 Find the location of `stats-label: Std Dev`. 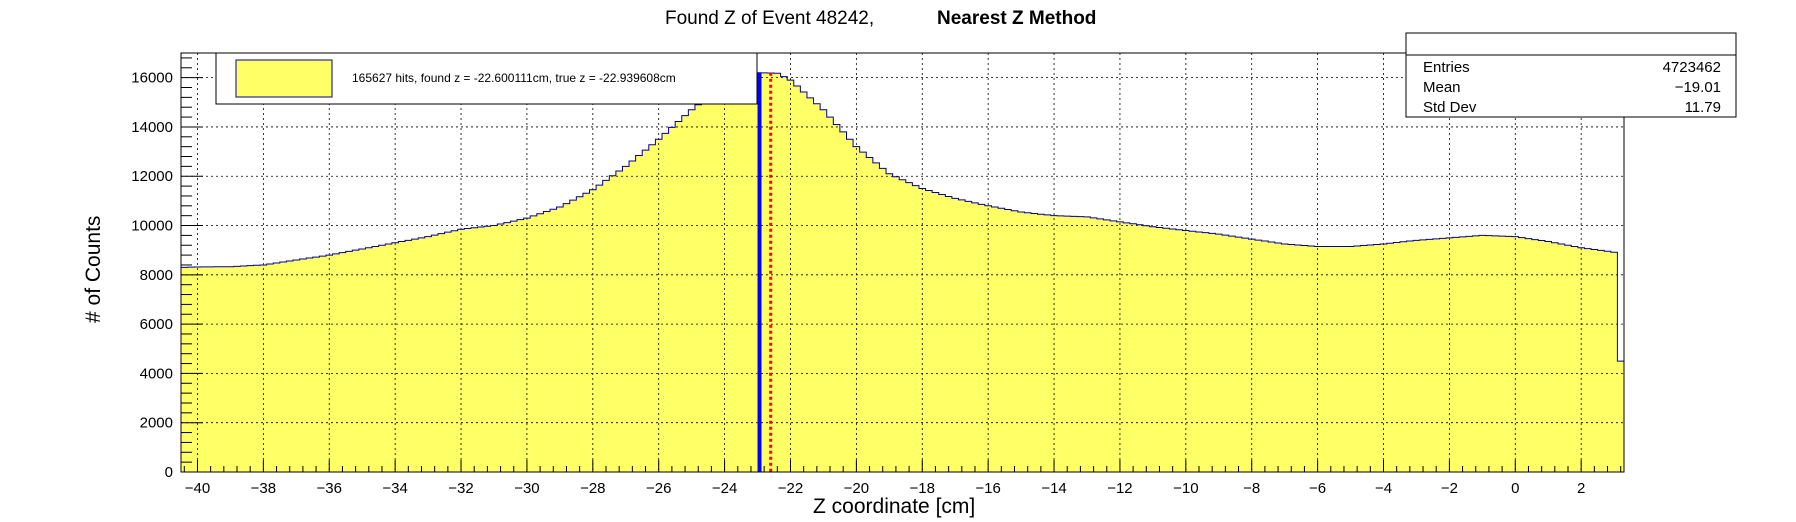

stats-label: Std Dev is located at coordinates (1450, 107).